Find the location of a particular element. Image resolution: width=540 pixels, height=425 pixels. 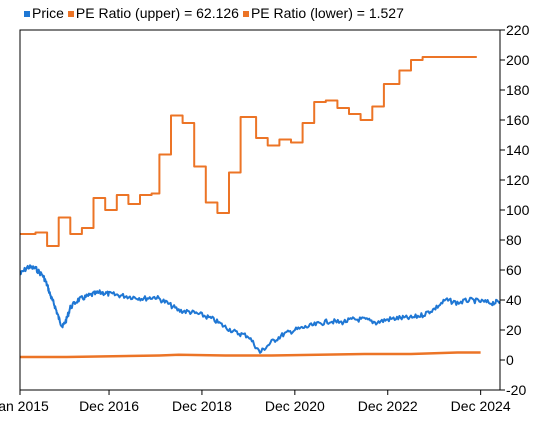

y-tick-label: 120 is located at coordinates (518, 180).